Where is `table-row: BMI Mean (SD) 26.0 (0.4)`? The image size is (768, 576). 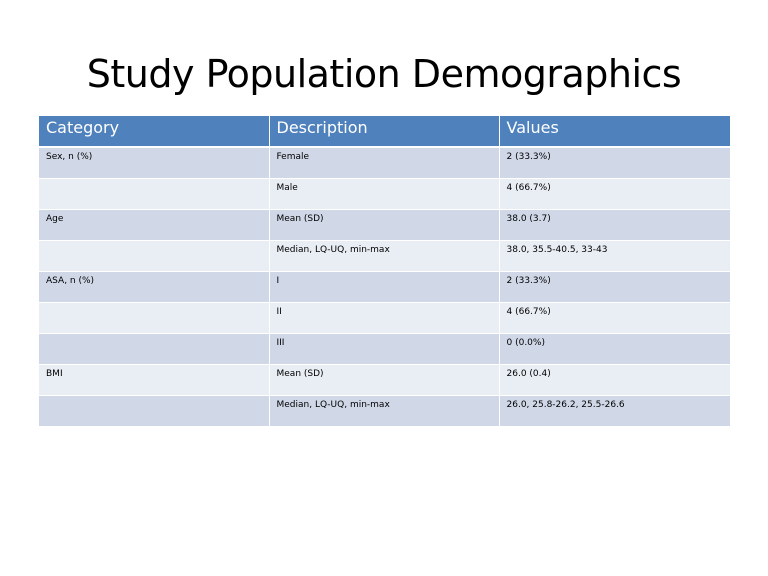
table-row: BMI Mean (SD) 26.0 (0.4) is located at coordinates (384, 380).